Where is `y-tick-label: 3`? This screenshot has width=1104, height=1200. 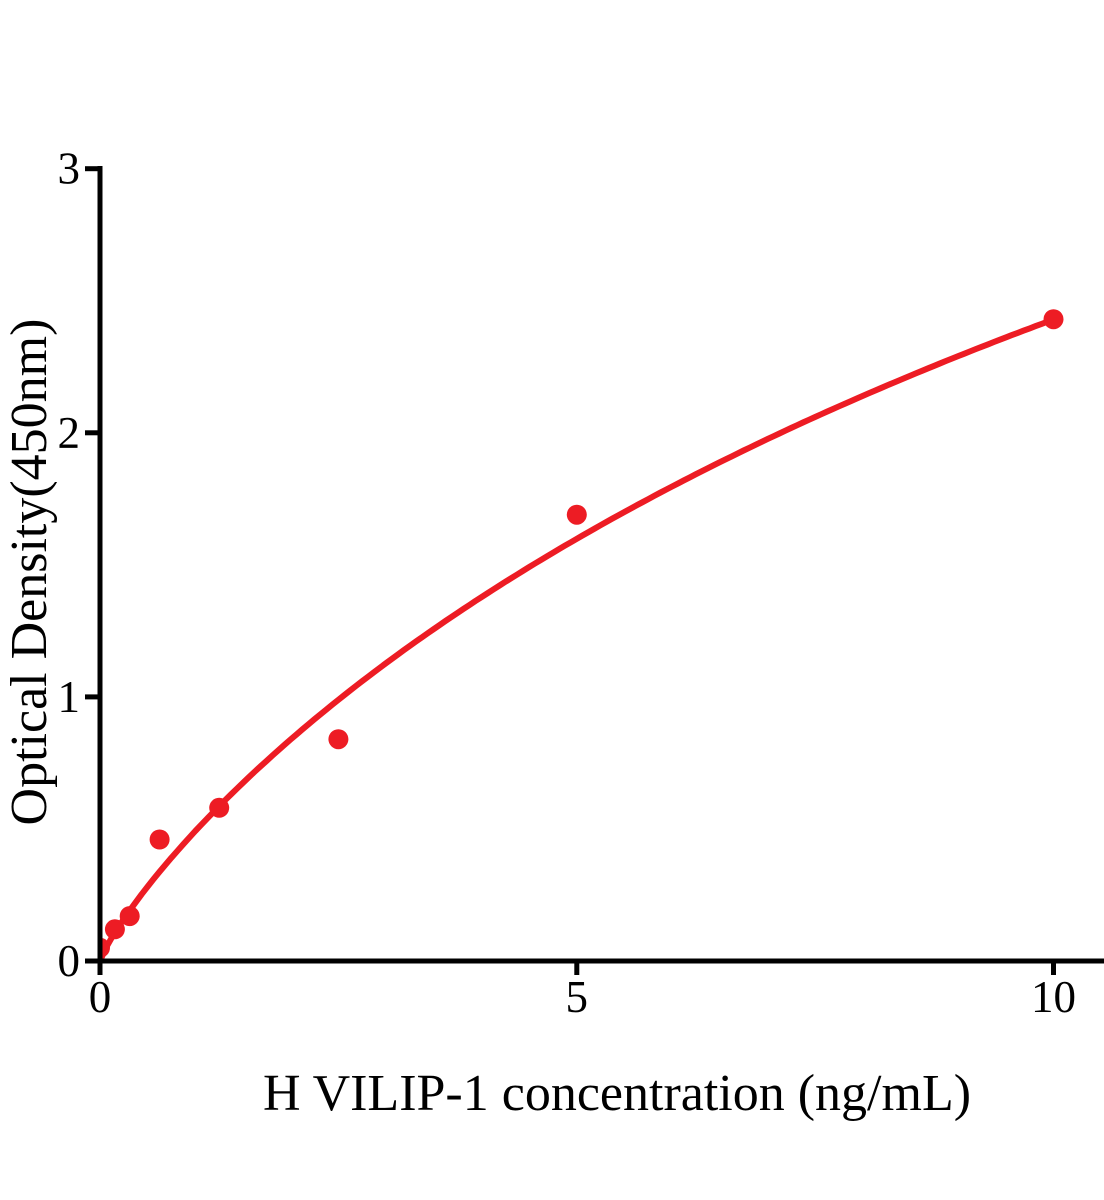
y-tick-label: 3 is located at coordinates (69, 169).